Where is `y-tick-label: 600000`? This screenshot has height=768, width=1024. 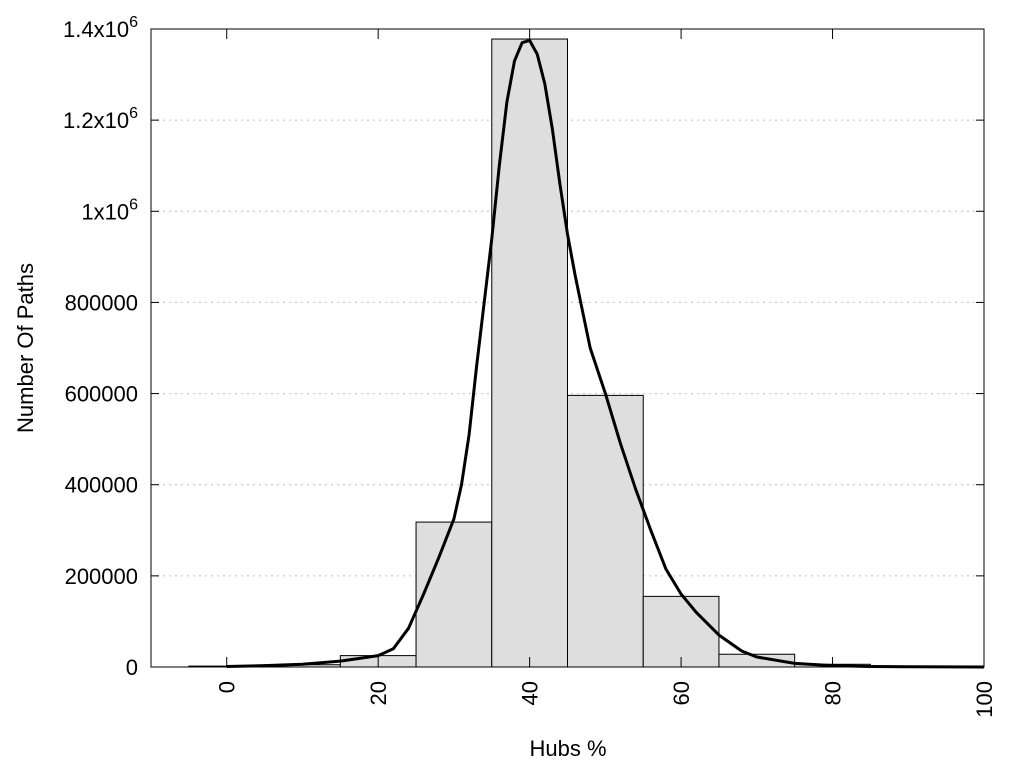 y-tick-label: 600000 is located at coordinates (101, 394).